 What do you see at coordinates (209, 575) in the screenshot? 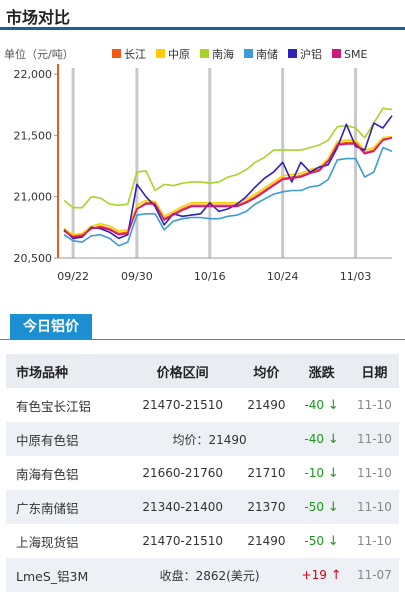
I see `cell-merged-price: 收盘：2862(美元)` at bounding box center [209, 575].